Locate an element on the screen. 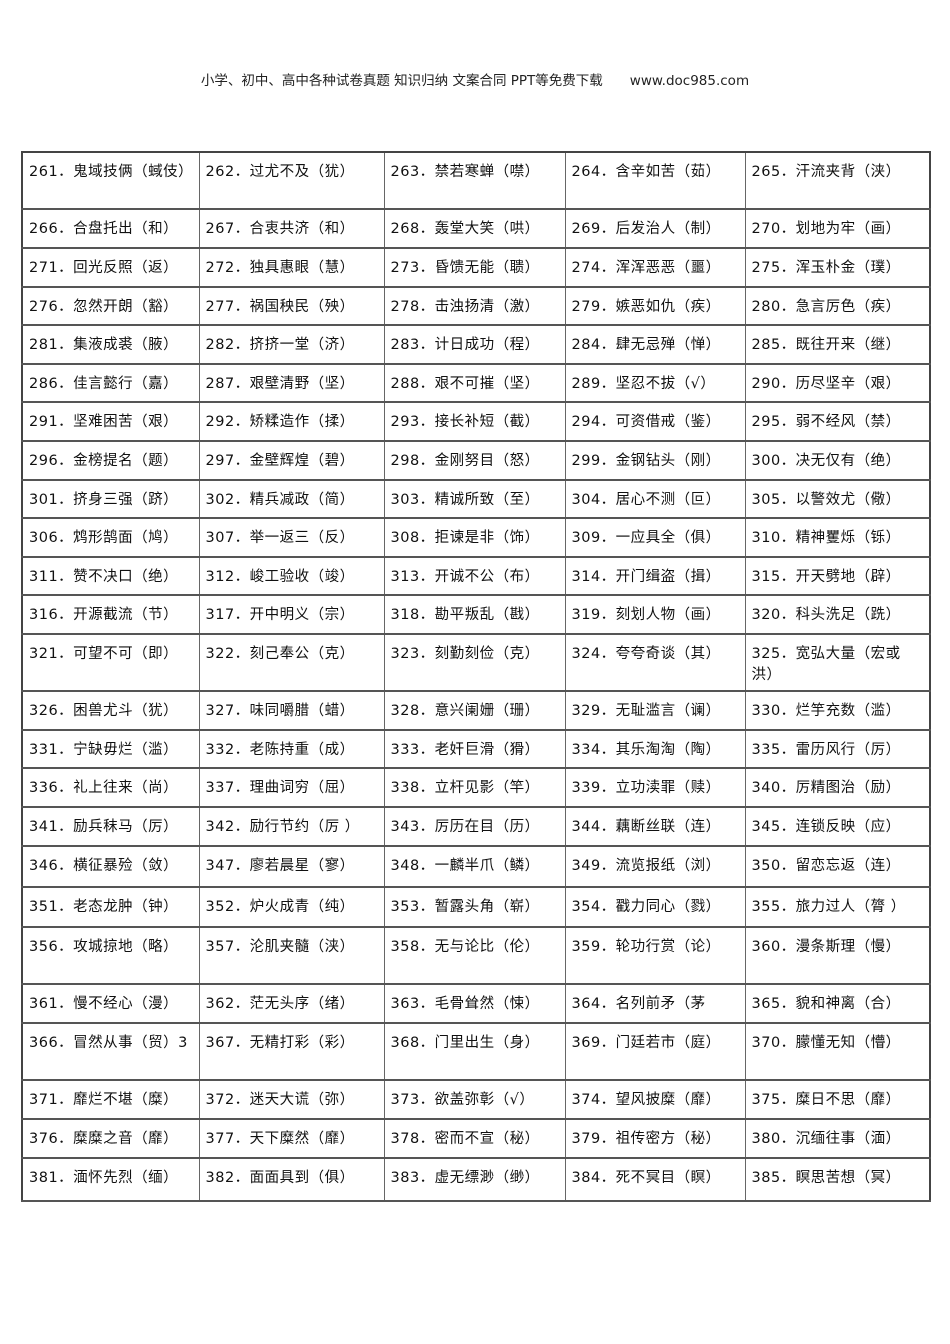 The image size is (950, 1344). idiom-cell: 309．一应具全（俱） is located at coordinates (655, 537).